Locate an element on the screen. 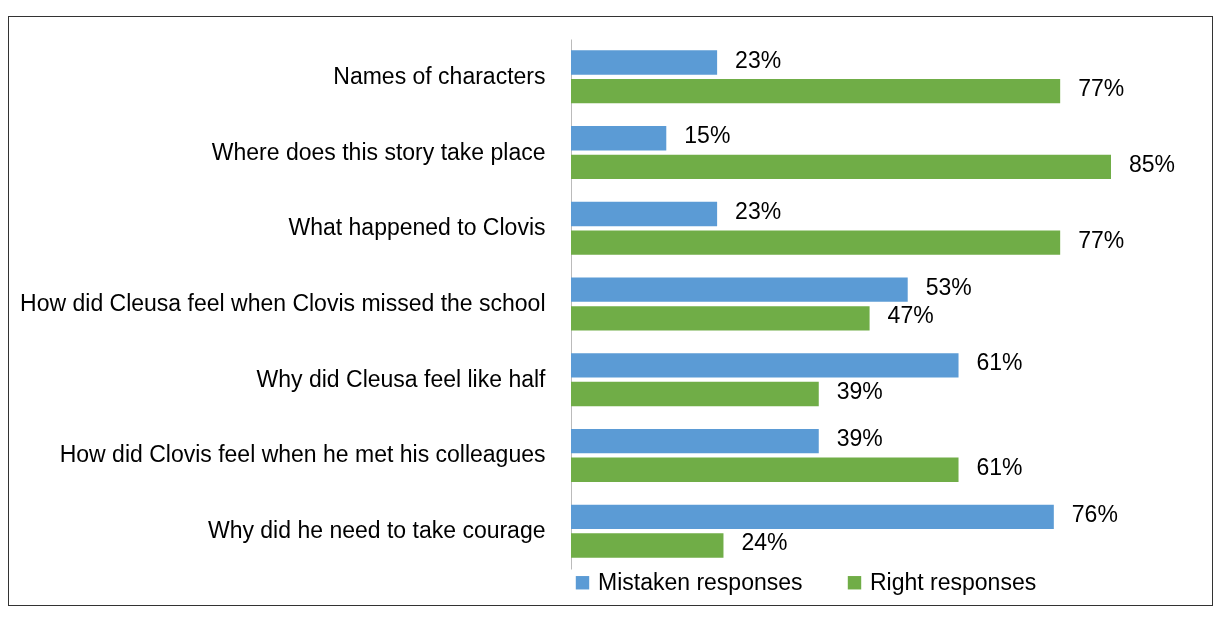 The height and width of the screenshot is (626, 1225). data-label: 53% is located at coordinates (948, 286).